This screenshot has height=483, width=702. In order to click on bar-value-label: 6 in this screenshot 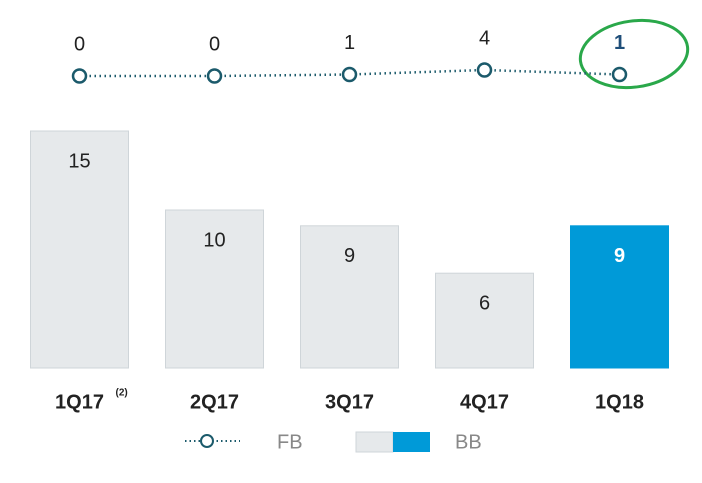, I will do `click(484, 303)`.